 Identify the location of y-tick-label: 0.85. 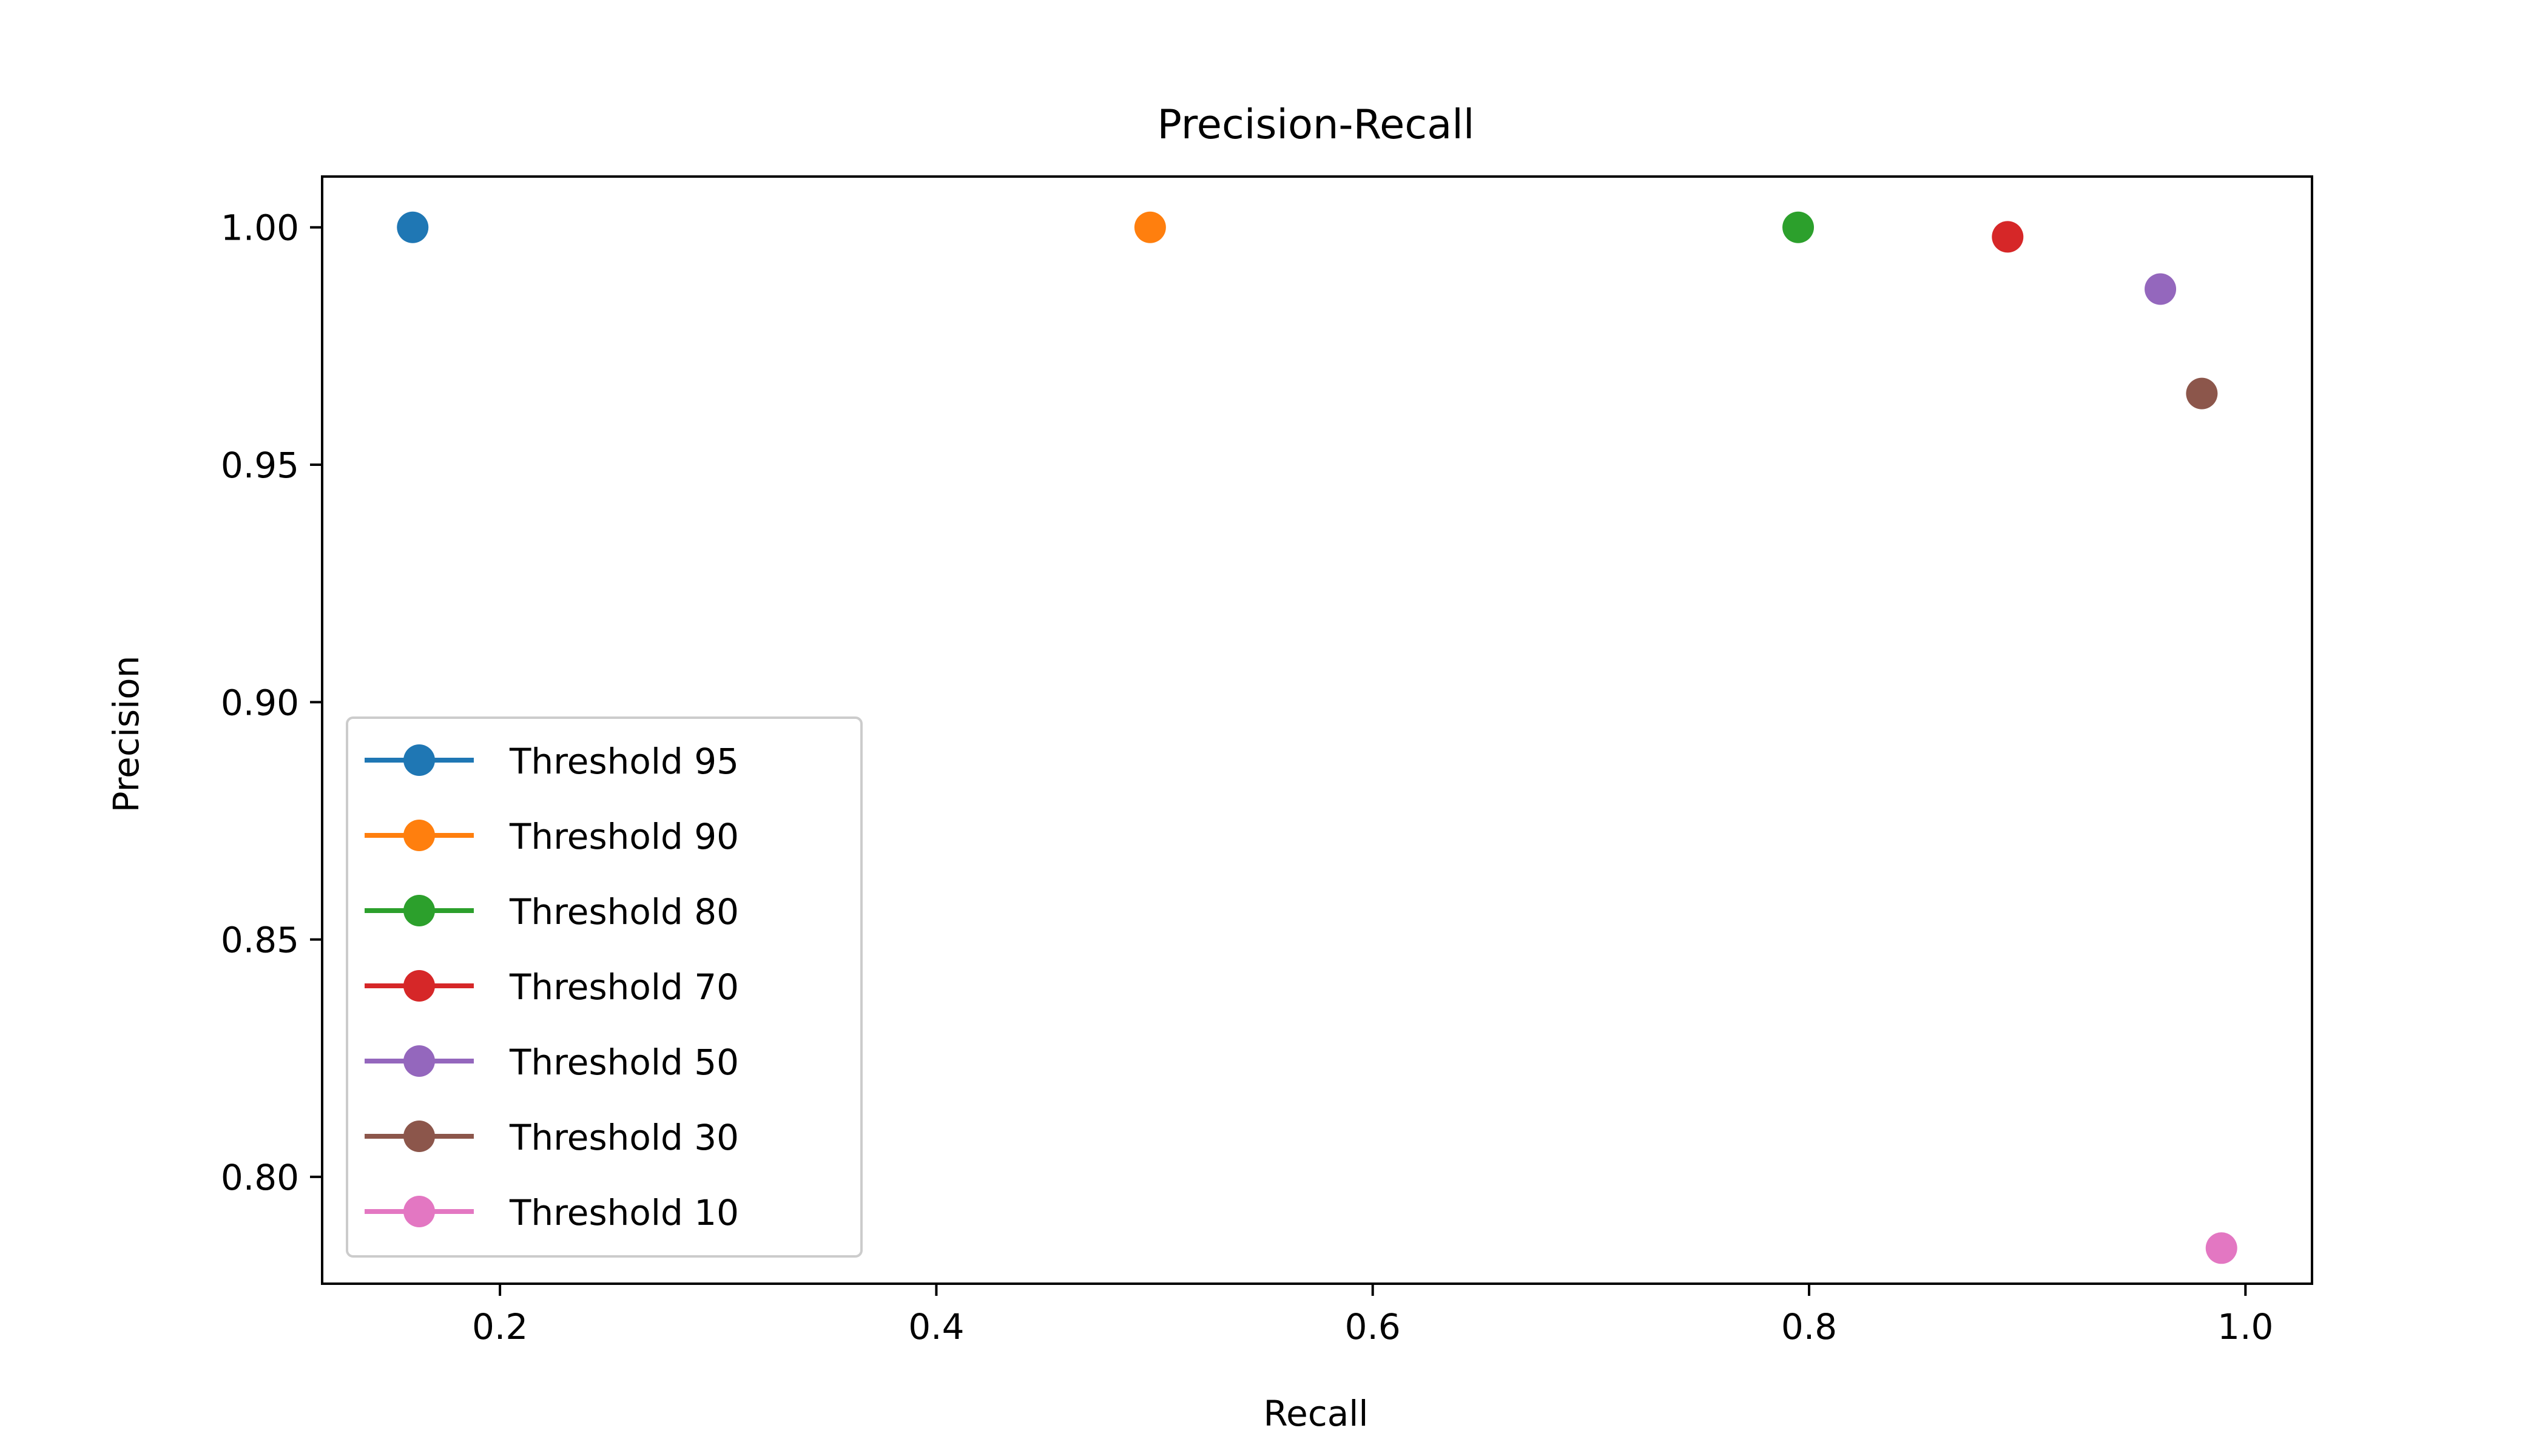
(260, 940).